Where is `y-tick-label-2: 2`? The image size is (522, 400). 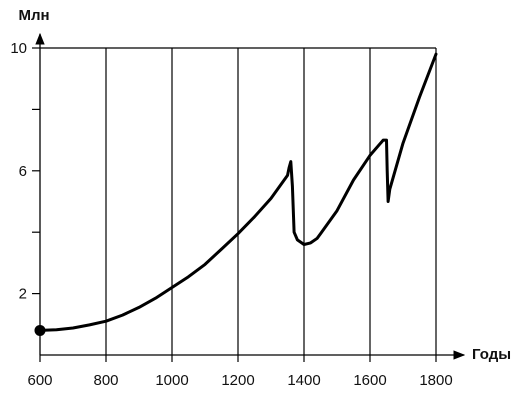 y-tick-label-2: 2 is located at coordinates (23, 294).